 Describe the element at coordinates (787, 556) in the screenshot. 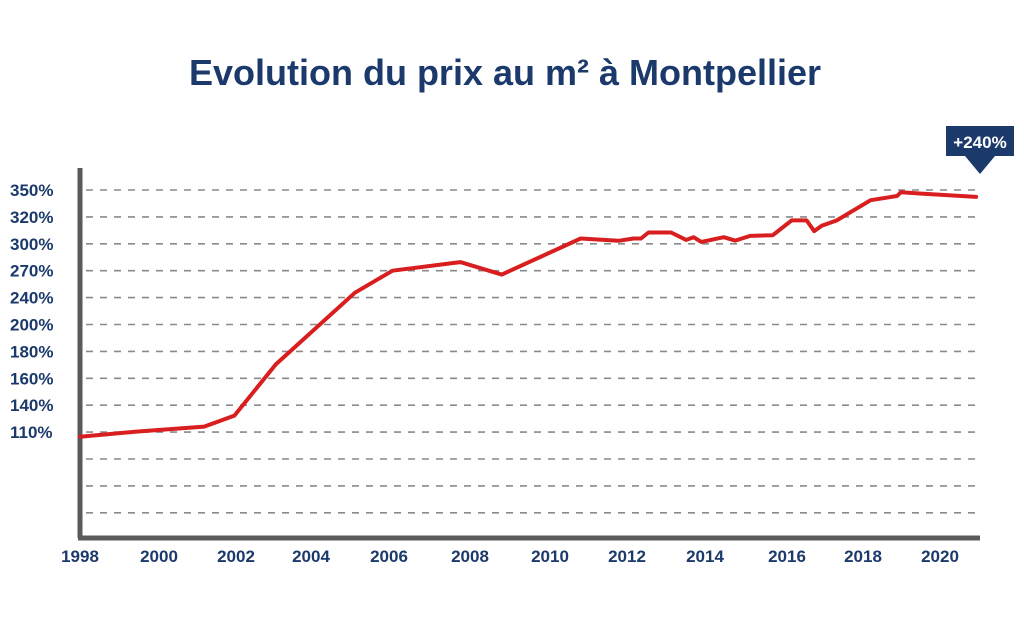

I see `x-tick-label: 2016` at that location.